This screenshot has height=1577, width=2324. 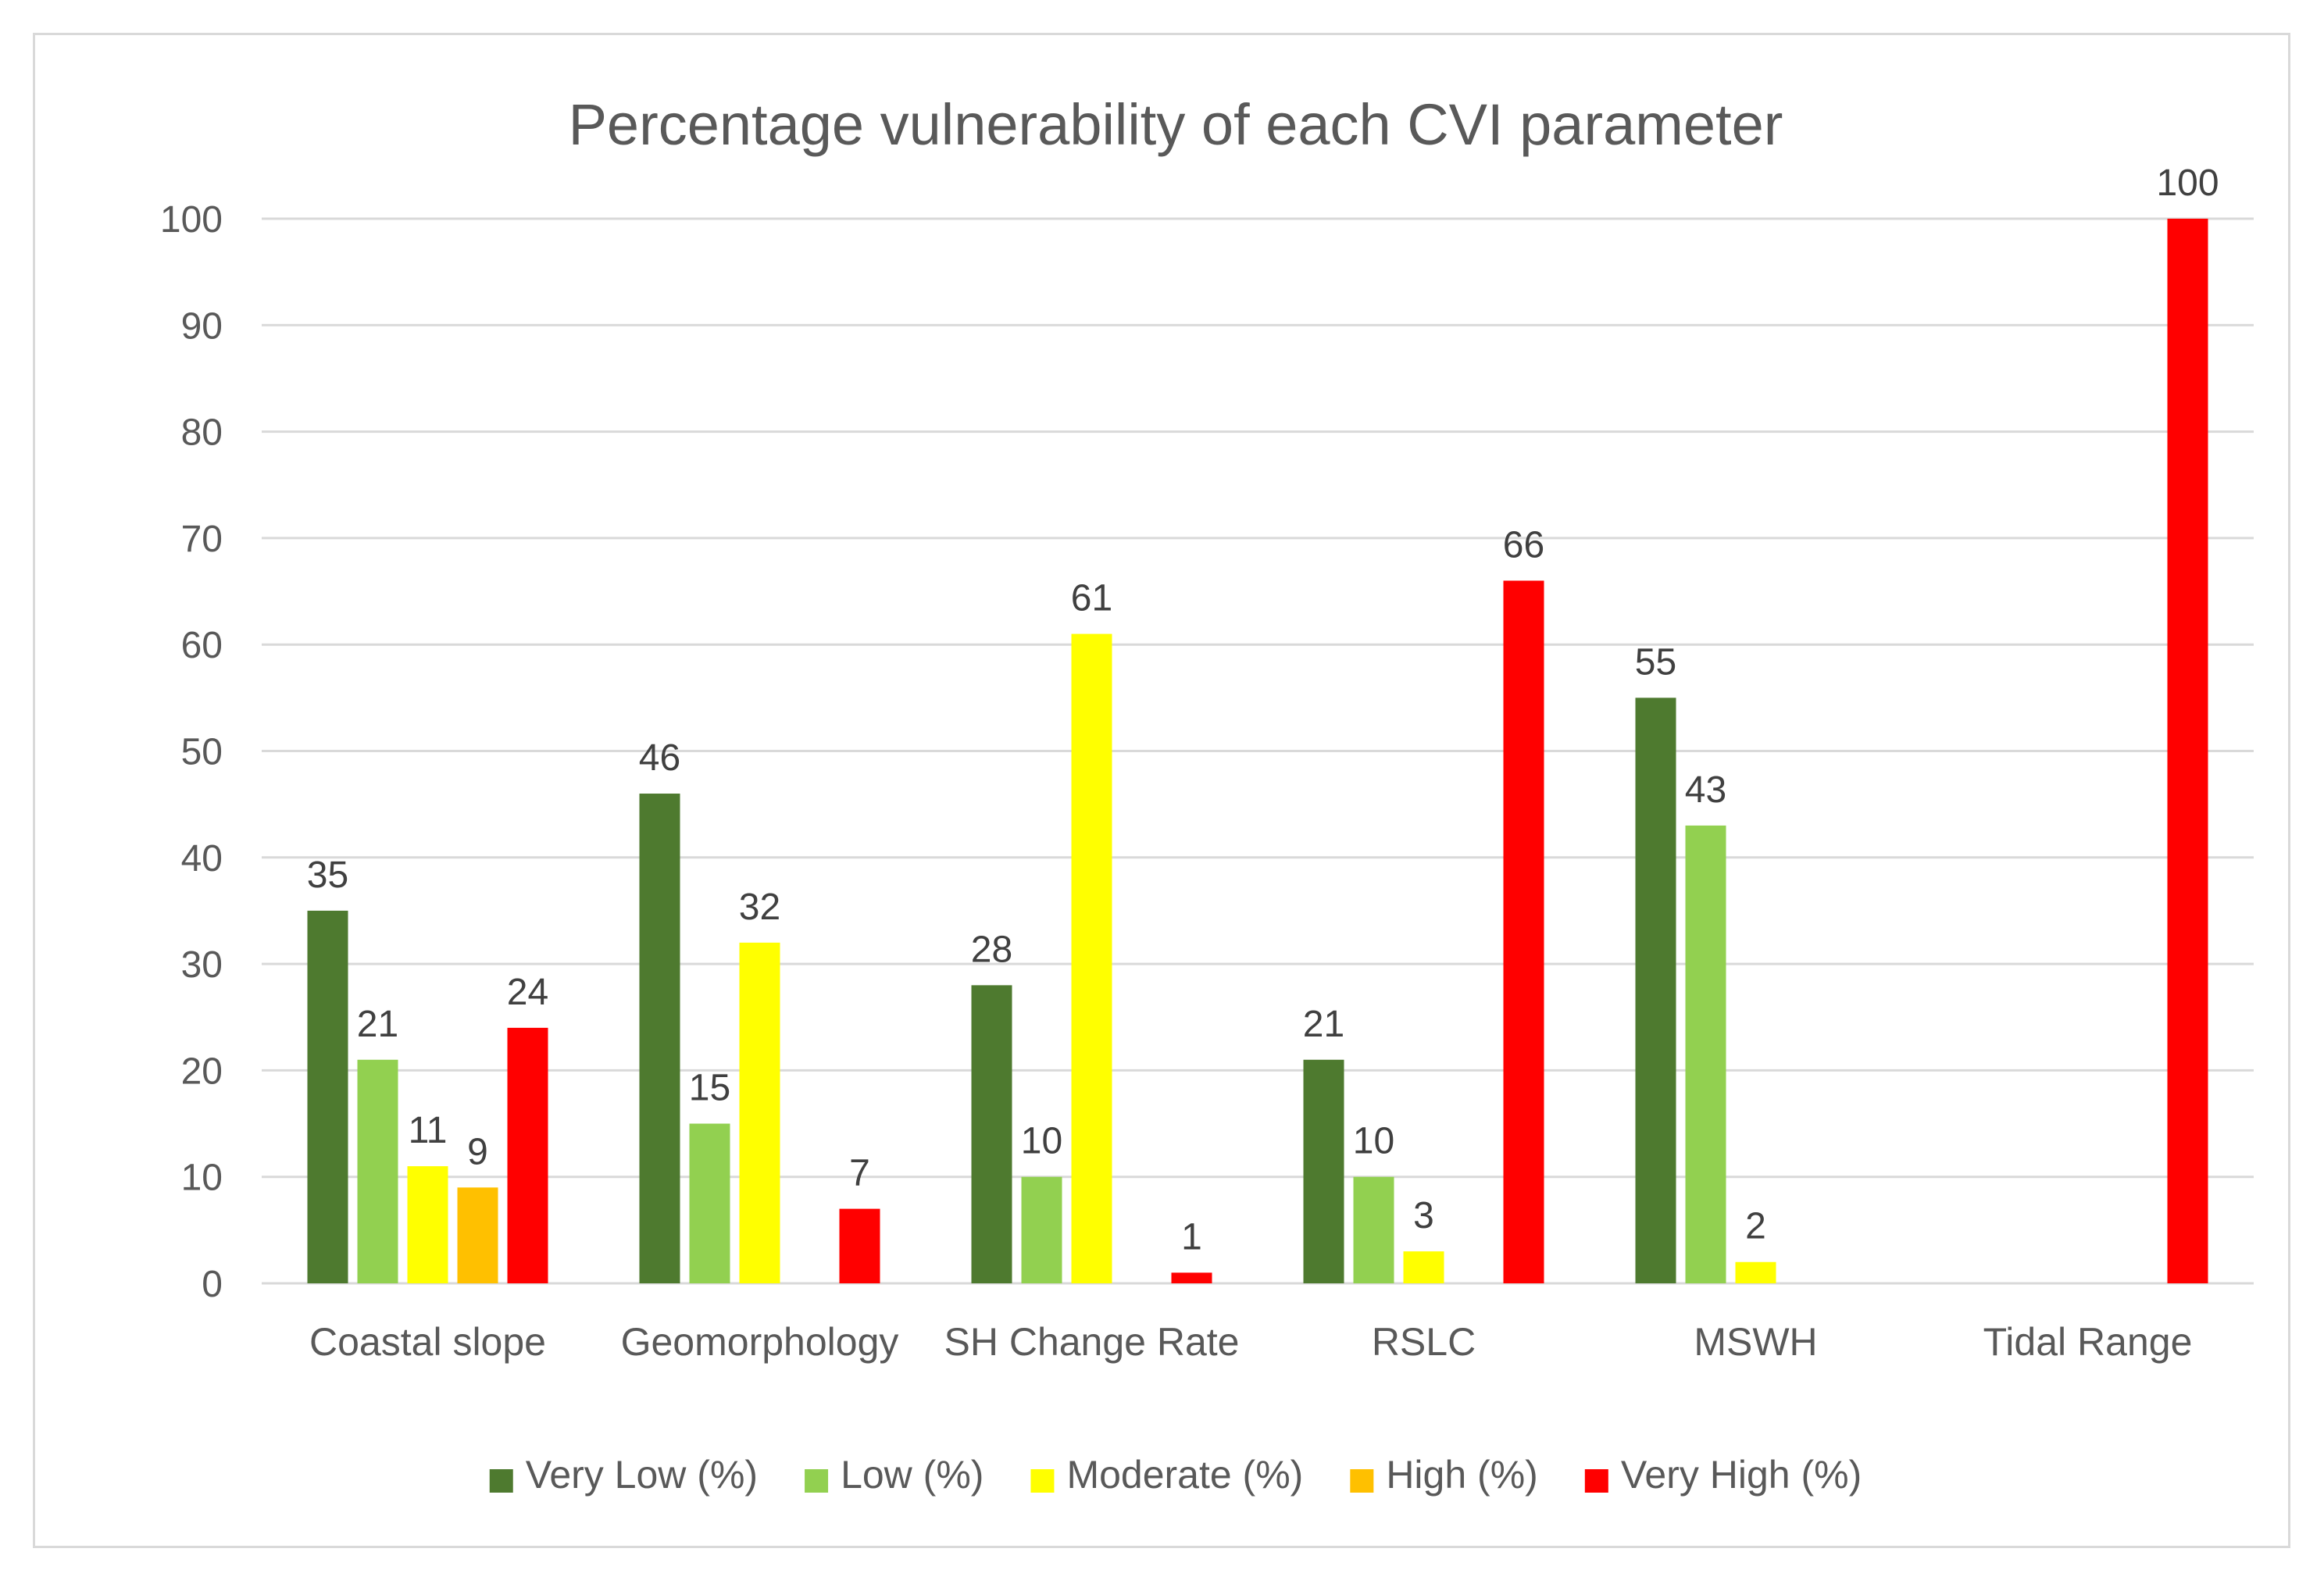 What do you see at coordinates (202, 1178) in the screenshot?
I see `y-tick-label: 10` at bounding box center [202, 1178].